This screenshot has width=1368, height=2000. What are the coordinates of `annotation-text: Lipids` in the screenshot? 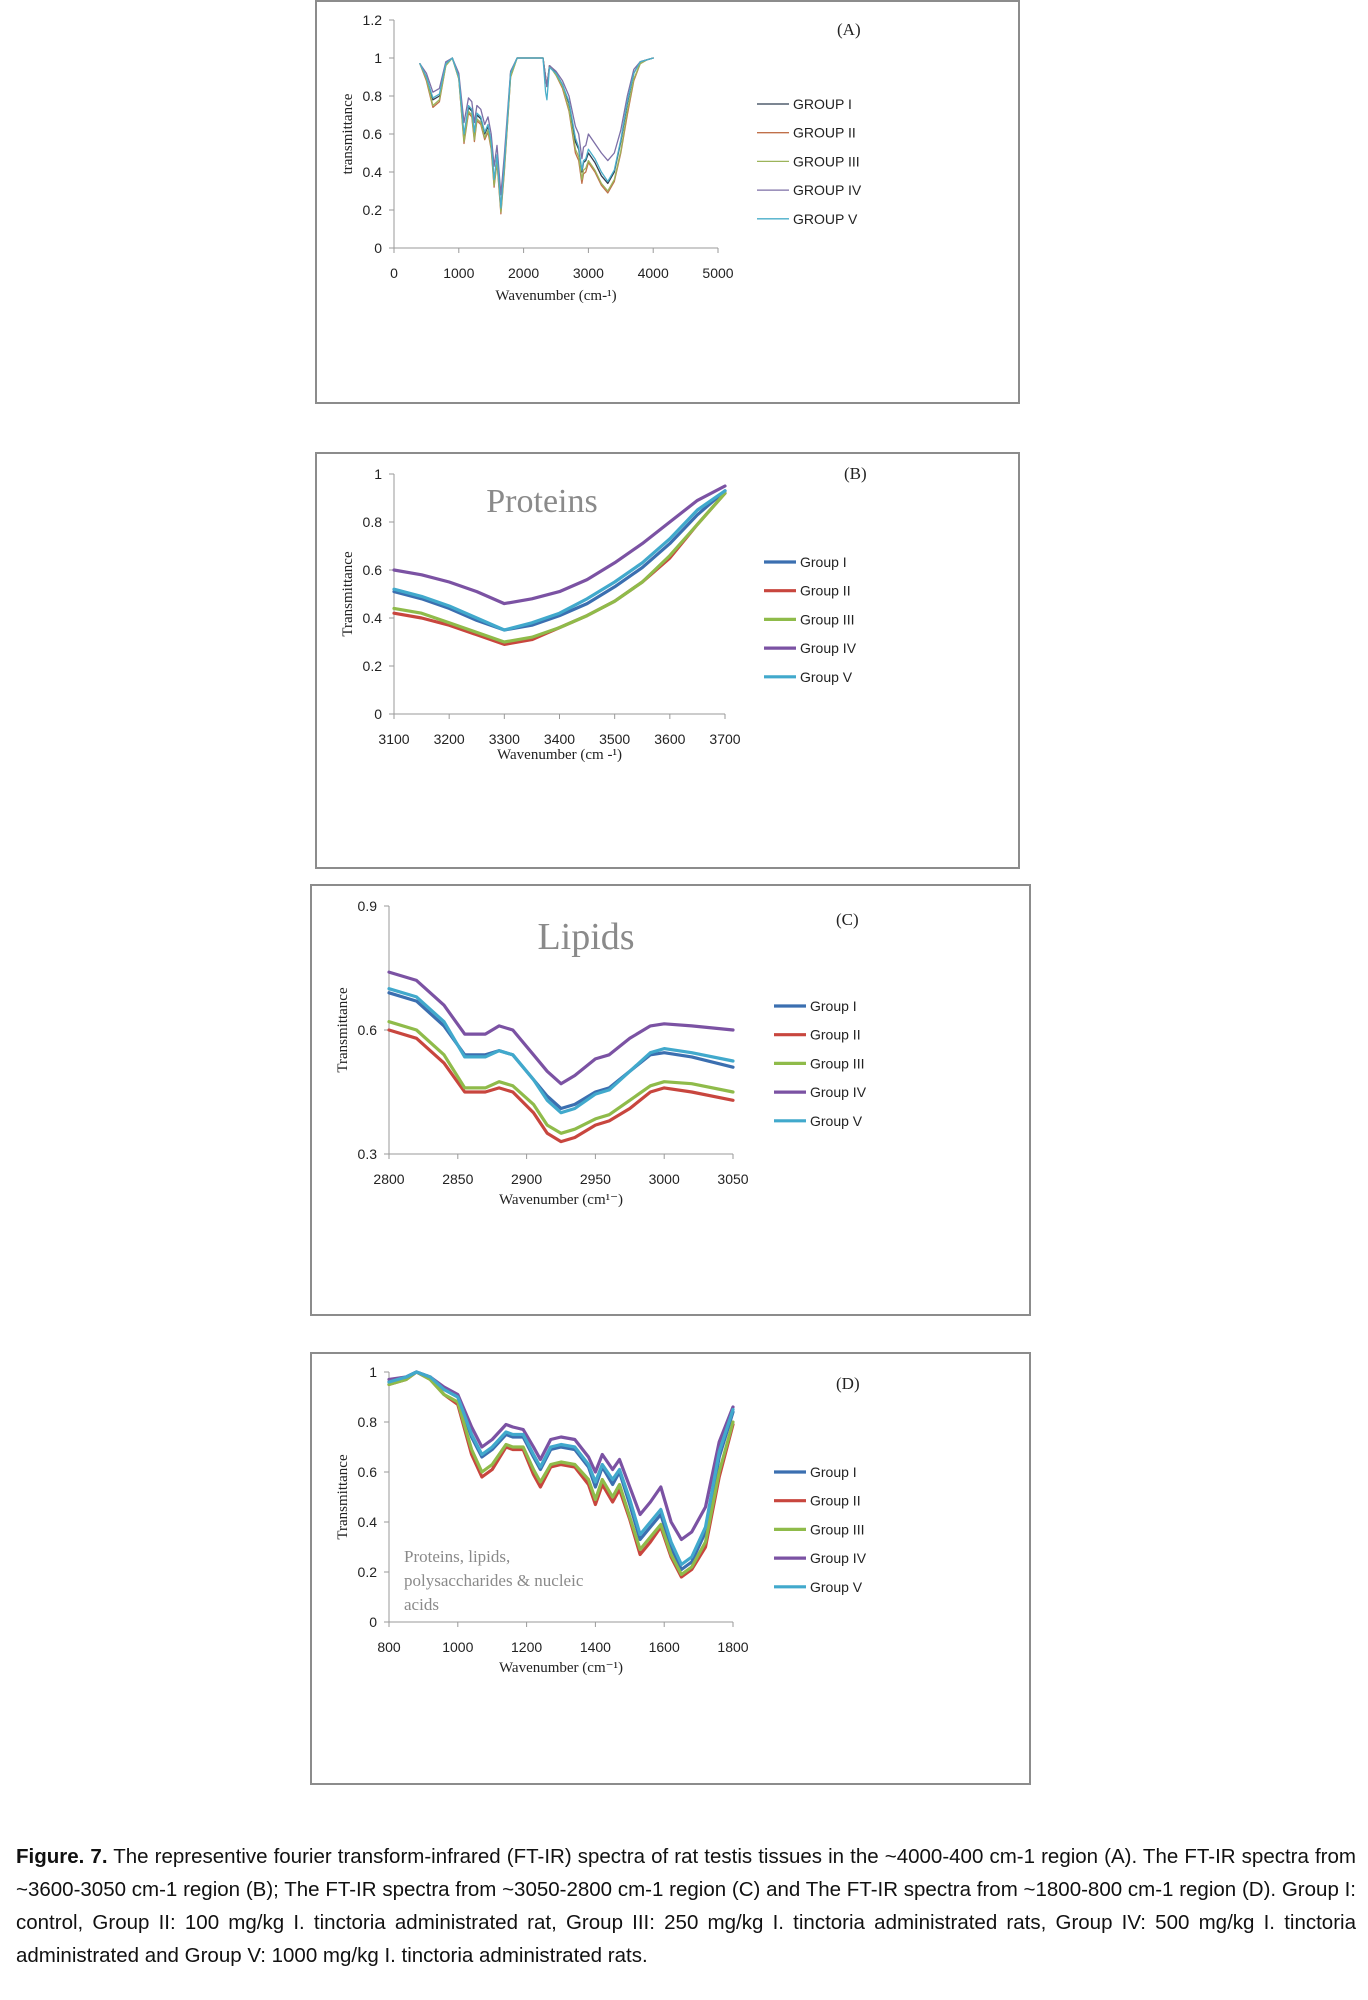 It's located at (585, 937).